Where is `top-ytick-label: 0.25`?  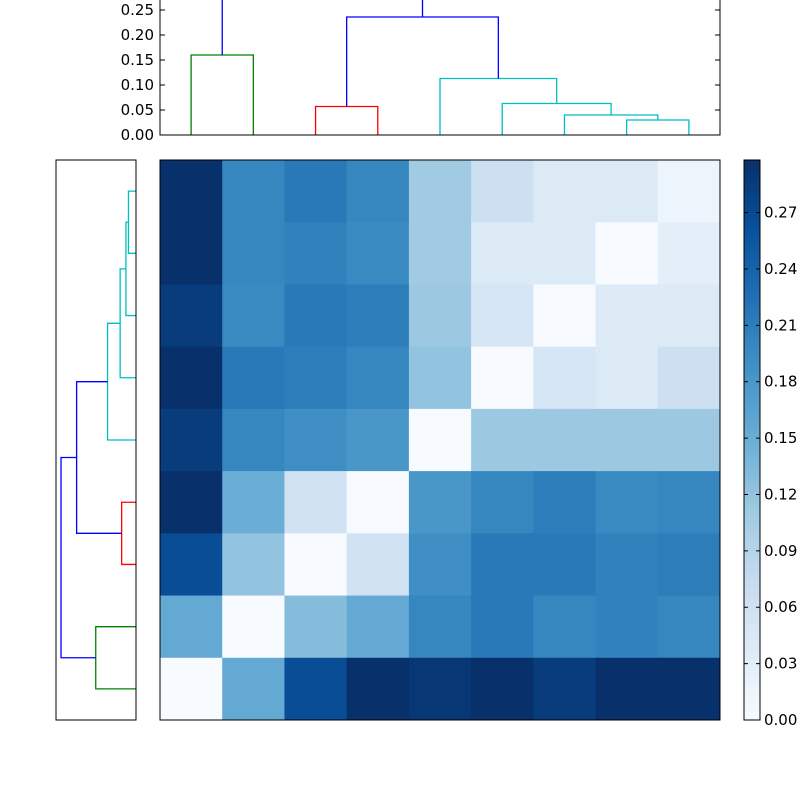
top-ytick-label: 0.25 is located at coordinates (137, 10).